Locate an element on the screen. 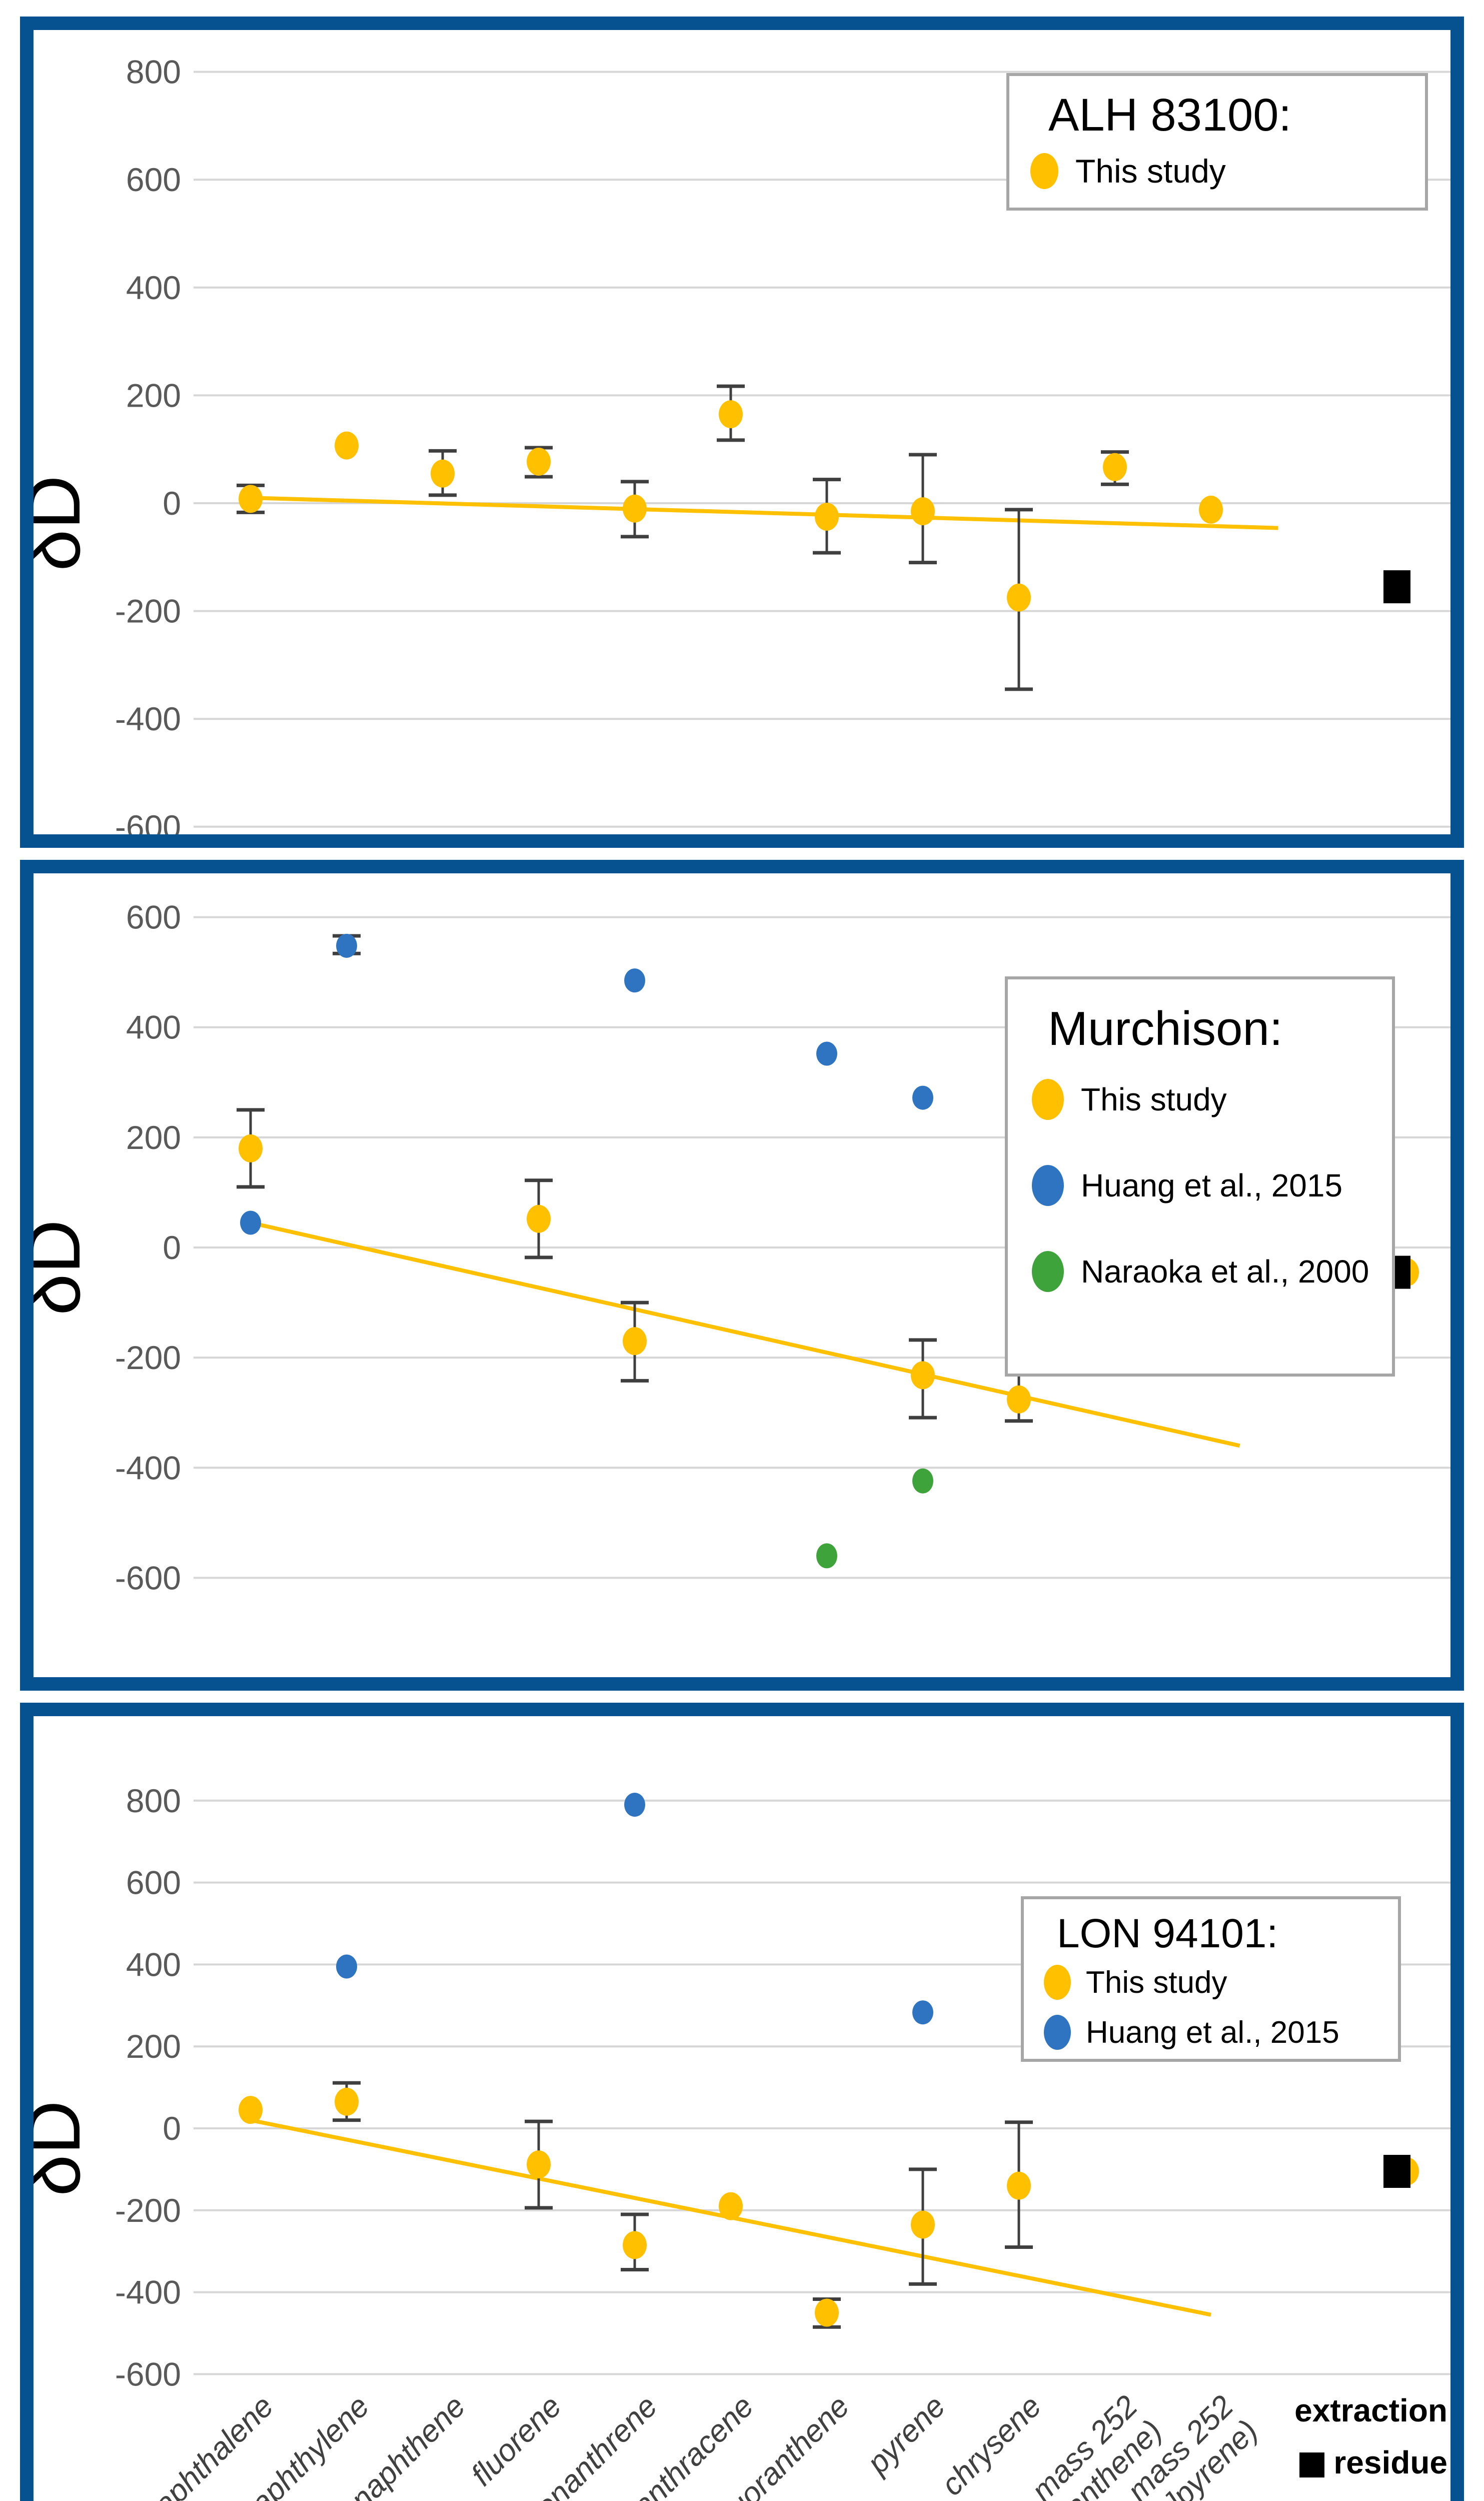 This screenshot has height=2501, width=1484. marker-blue-fluoranthene is located at coordinates (826, 1053).